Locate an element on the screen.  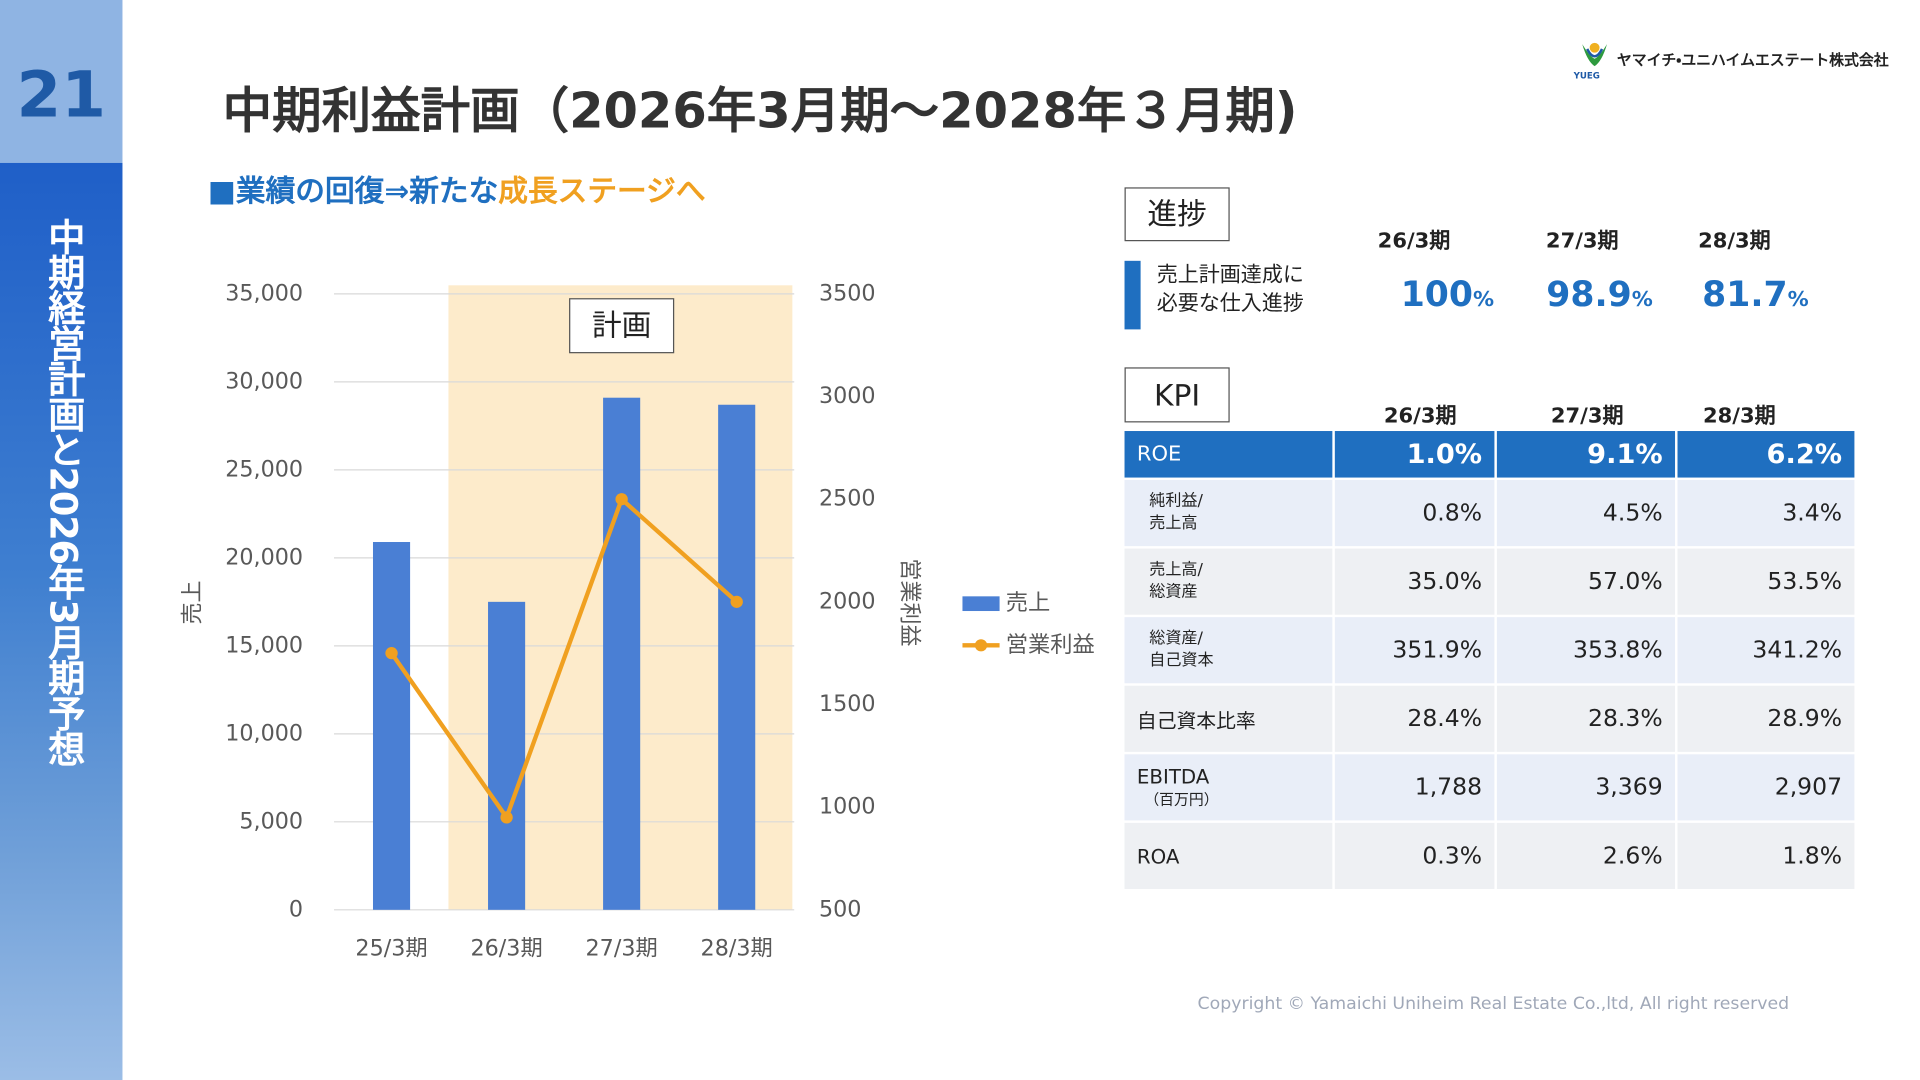
y-tick-label: 35,000 is located at coordinates (264, 293).